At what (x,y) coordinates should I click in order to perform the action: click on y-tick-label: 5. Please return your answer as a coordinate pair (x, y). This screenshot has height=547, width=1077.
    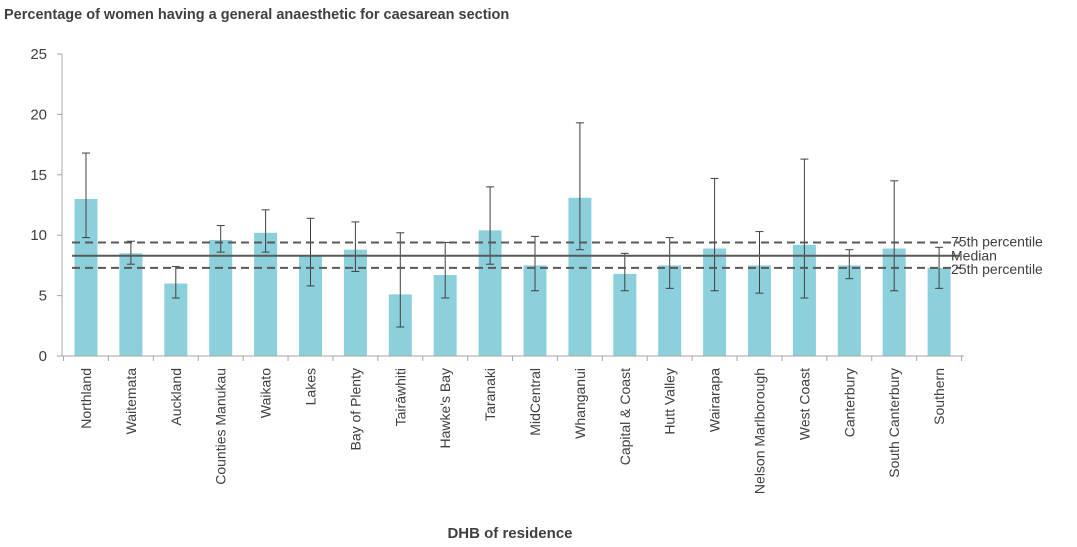
    Looking at the image, I should click on (43, 296).